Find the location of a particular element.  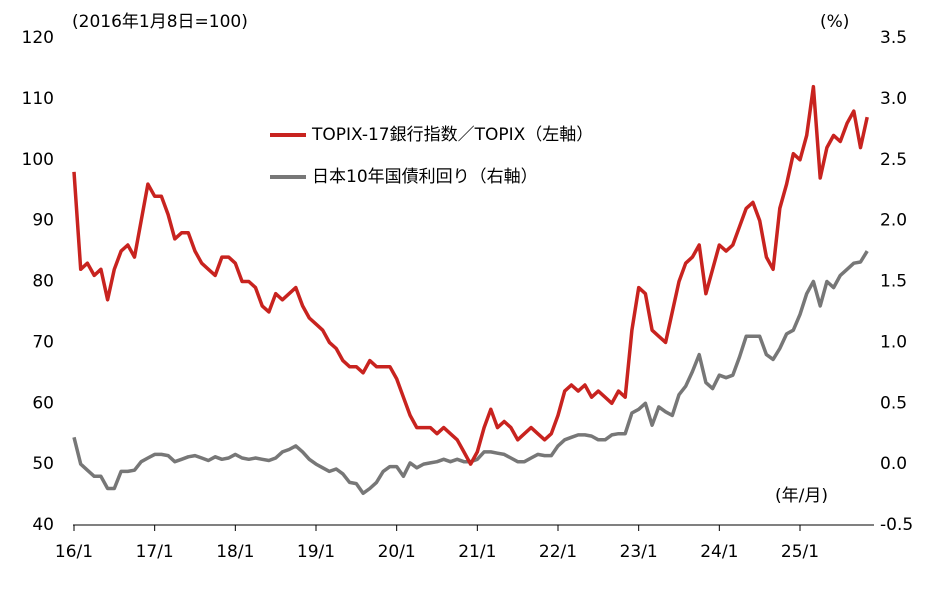

legend-label: 日本10年国債利回り（右軸） is located at coordinates (425, 177).